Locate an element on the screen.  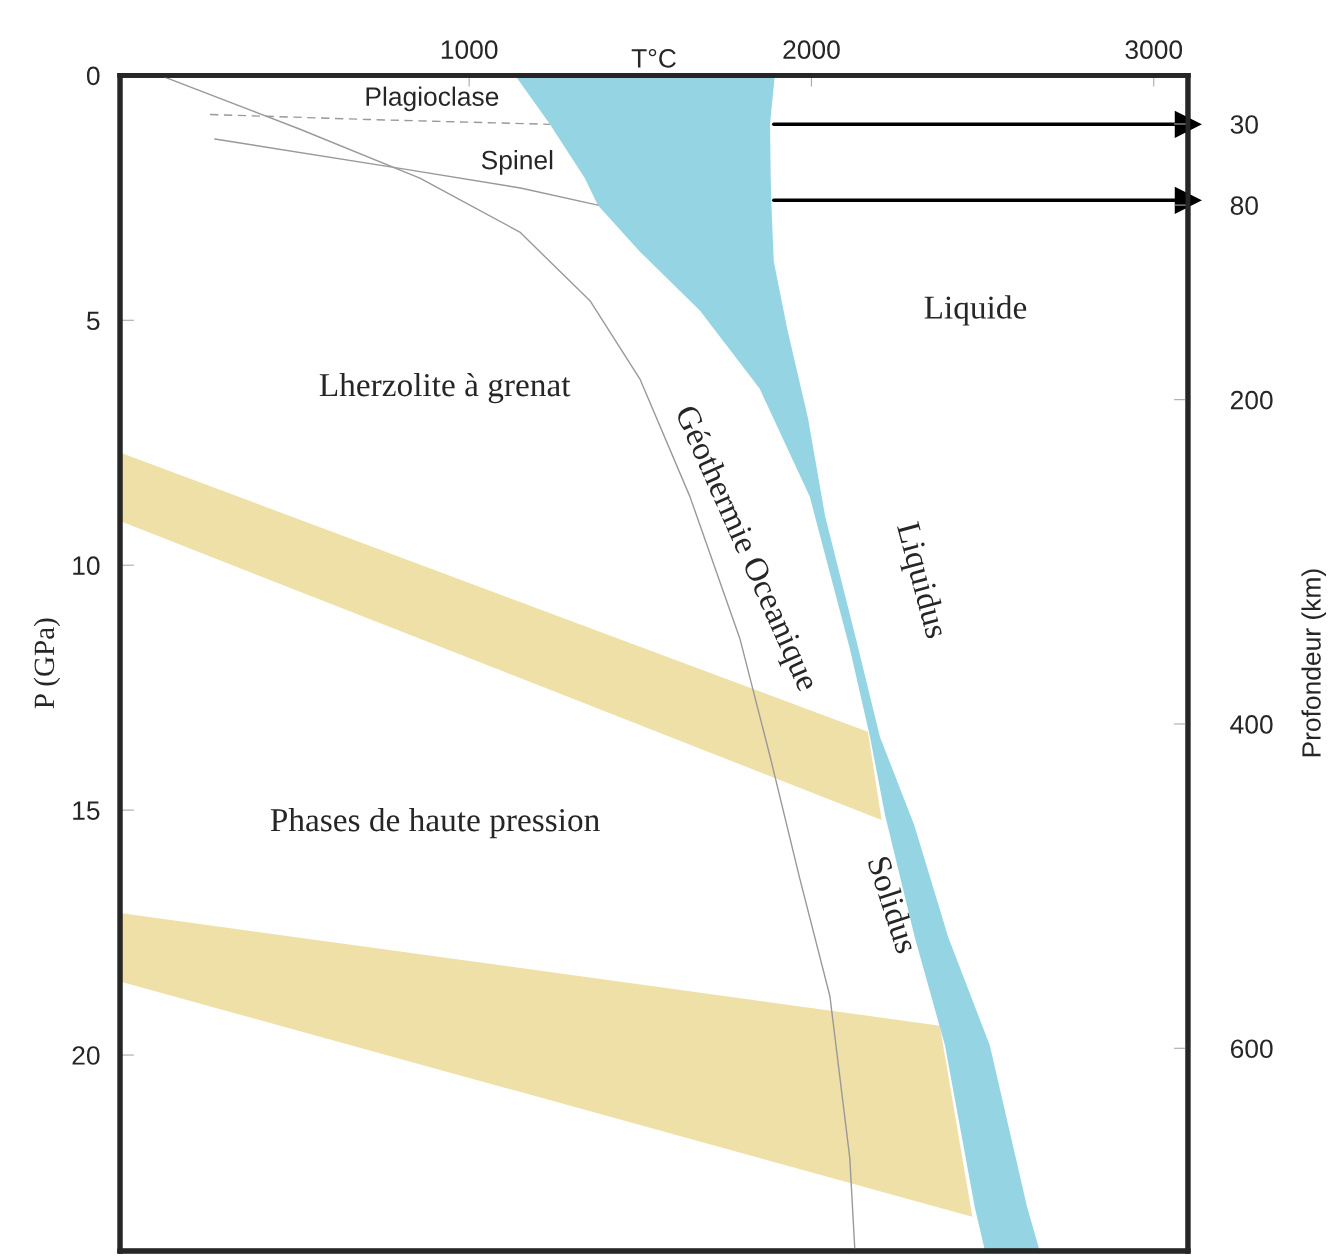
annotation: Lherzolite à grenat is located at coordinates (445, 388).